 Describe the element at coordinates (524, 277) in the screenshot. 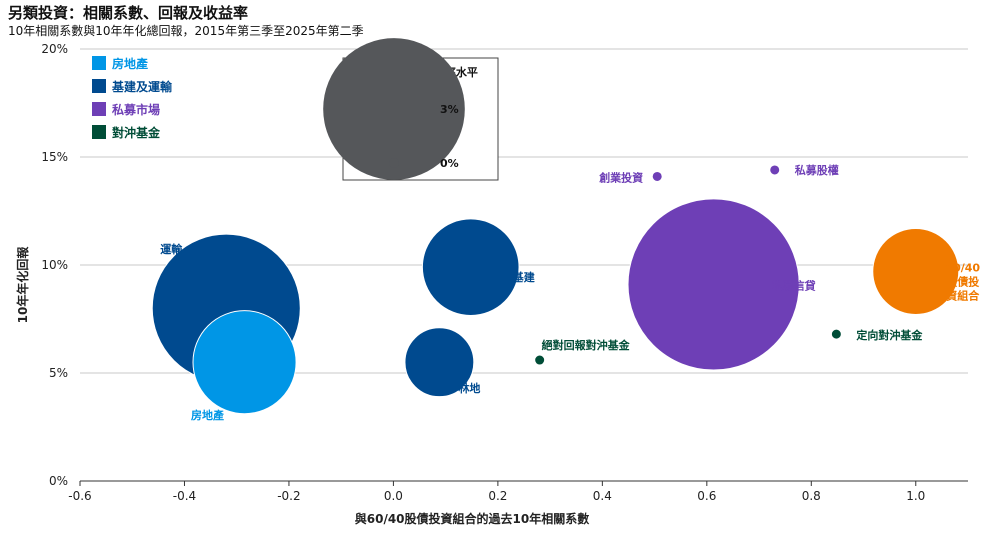

I see `point-label: 基建` at that location.